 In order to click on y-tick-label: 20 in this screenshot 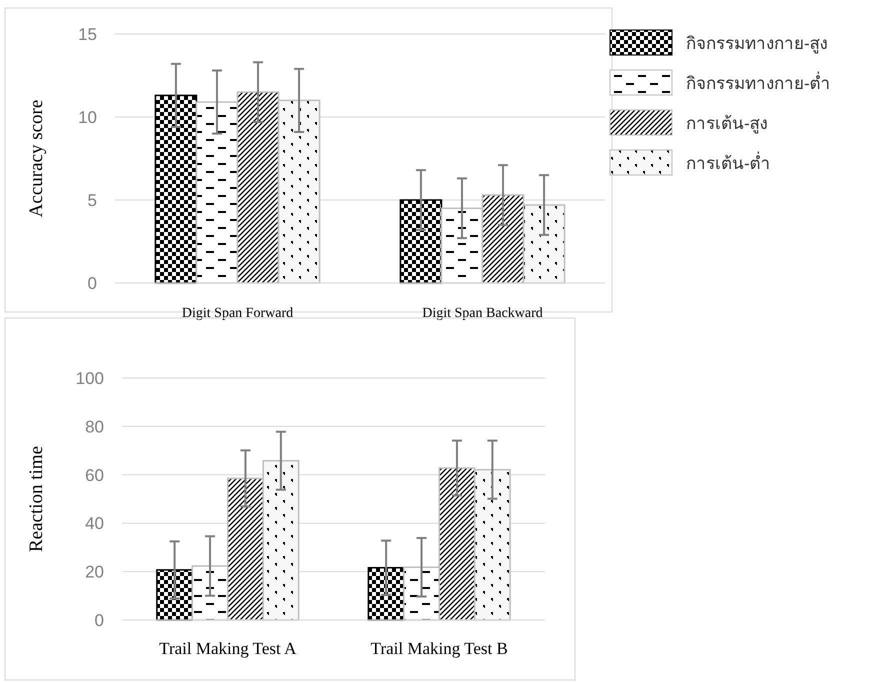, I will do `click(94, 572)`.